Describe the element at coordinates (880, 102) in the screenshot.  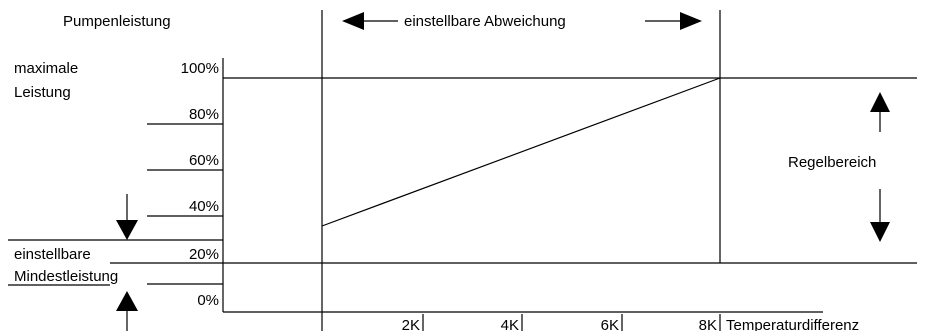
I see `range-arrow-up-head` at that location.